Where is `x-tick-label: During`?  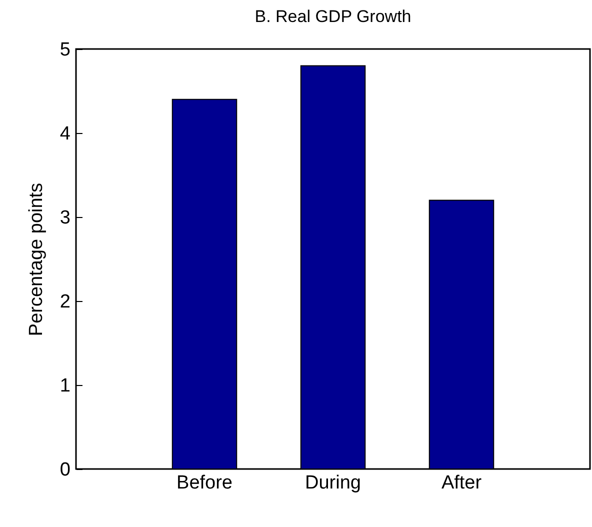 x-tick-label: During is located at coordinates (333, 483).